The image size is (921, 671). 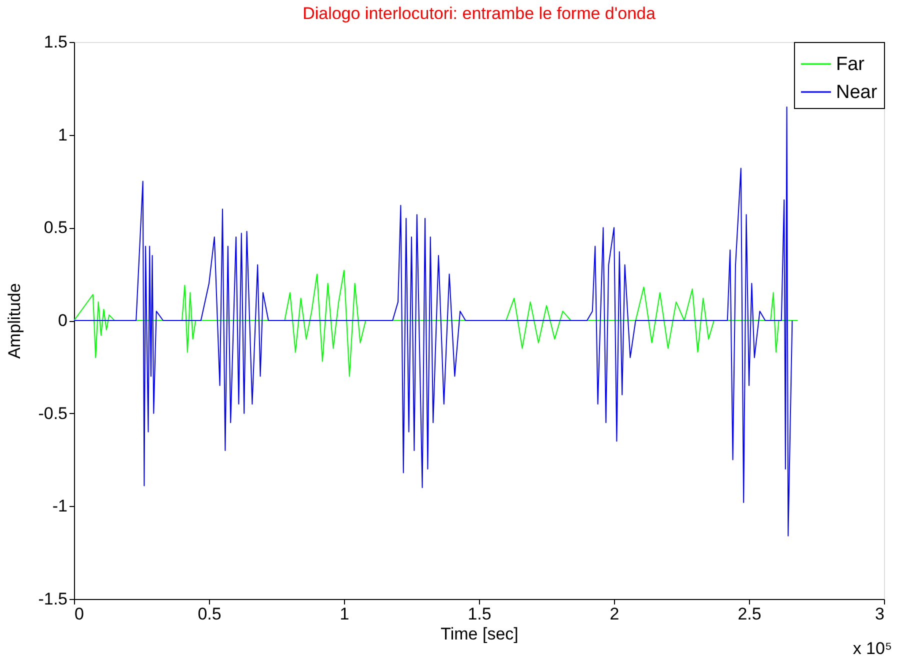 What do you see at coordinates (750, 614) in the screenshot?
I see `x-tick-label: 2.5` at bounding box center [750, 614].